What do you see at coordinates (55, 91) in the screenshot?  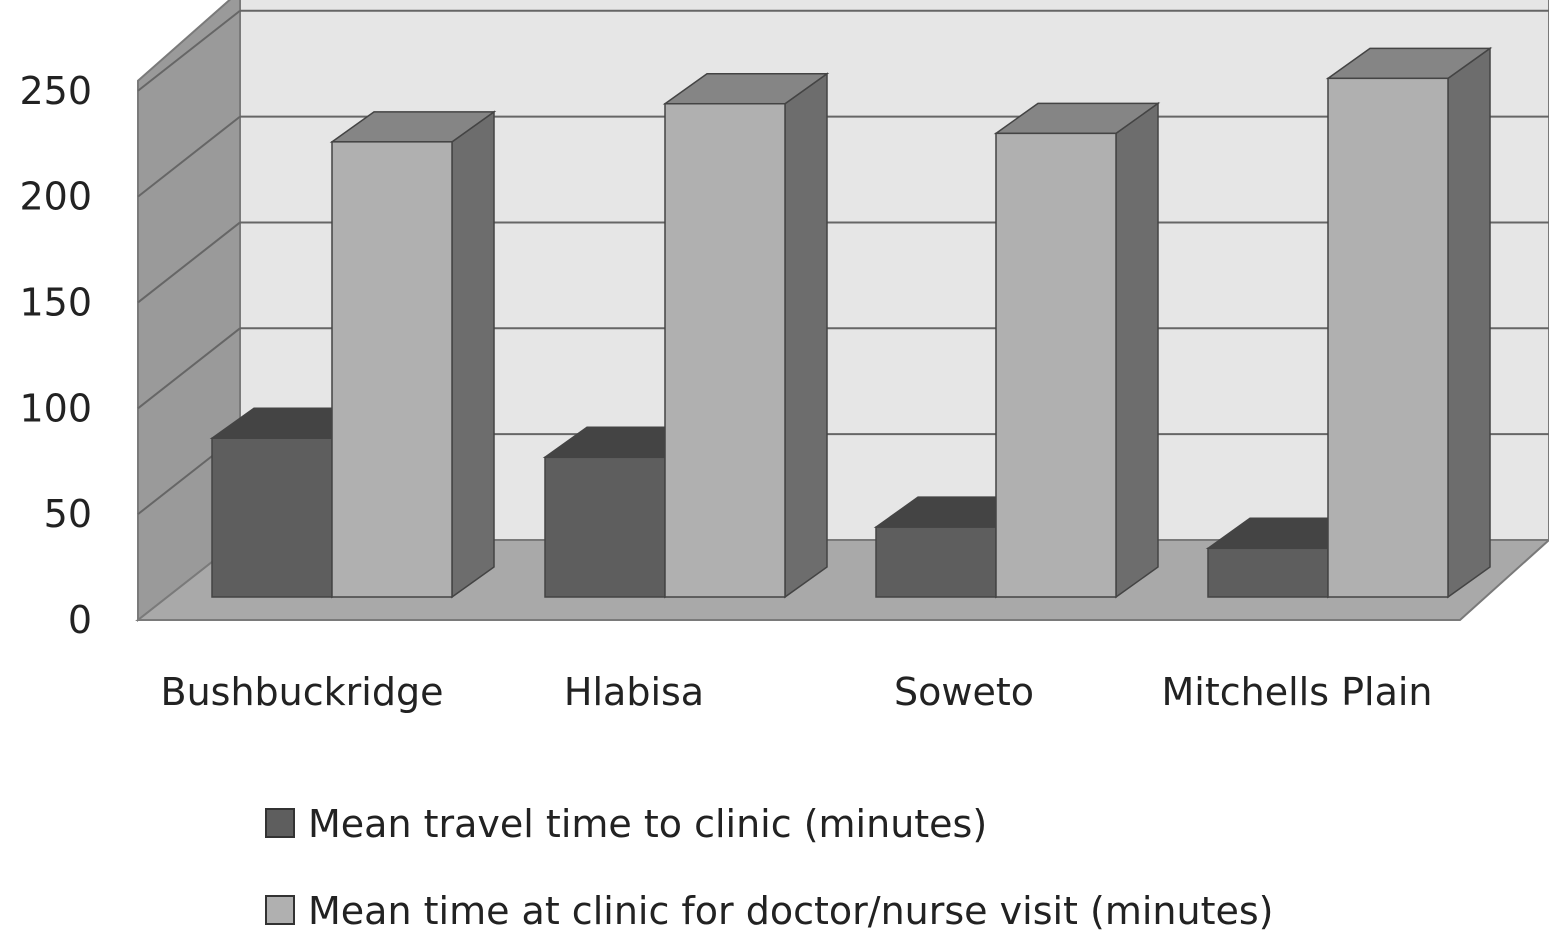 I see `y-tick-label: 250` at bounding box center [55, 91].